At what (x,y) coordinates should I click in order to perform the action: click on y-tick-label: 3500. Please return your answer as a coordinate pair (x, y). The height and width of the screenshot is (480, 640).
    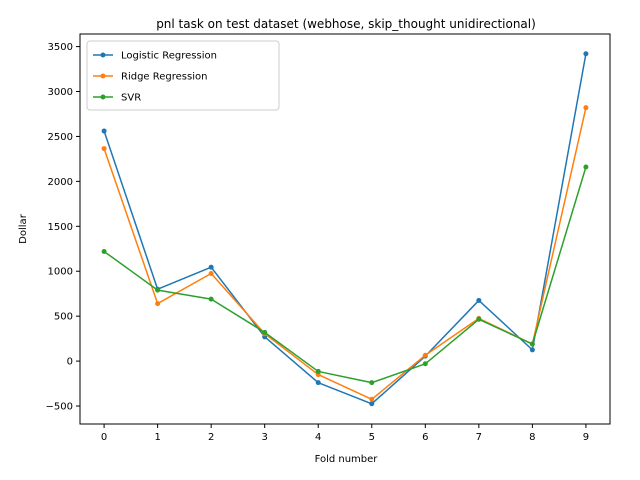
    Looking at the image, I should click on (60, 47).